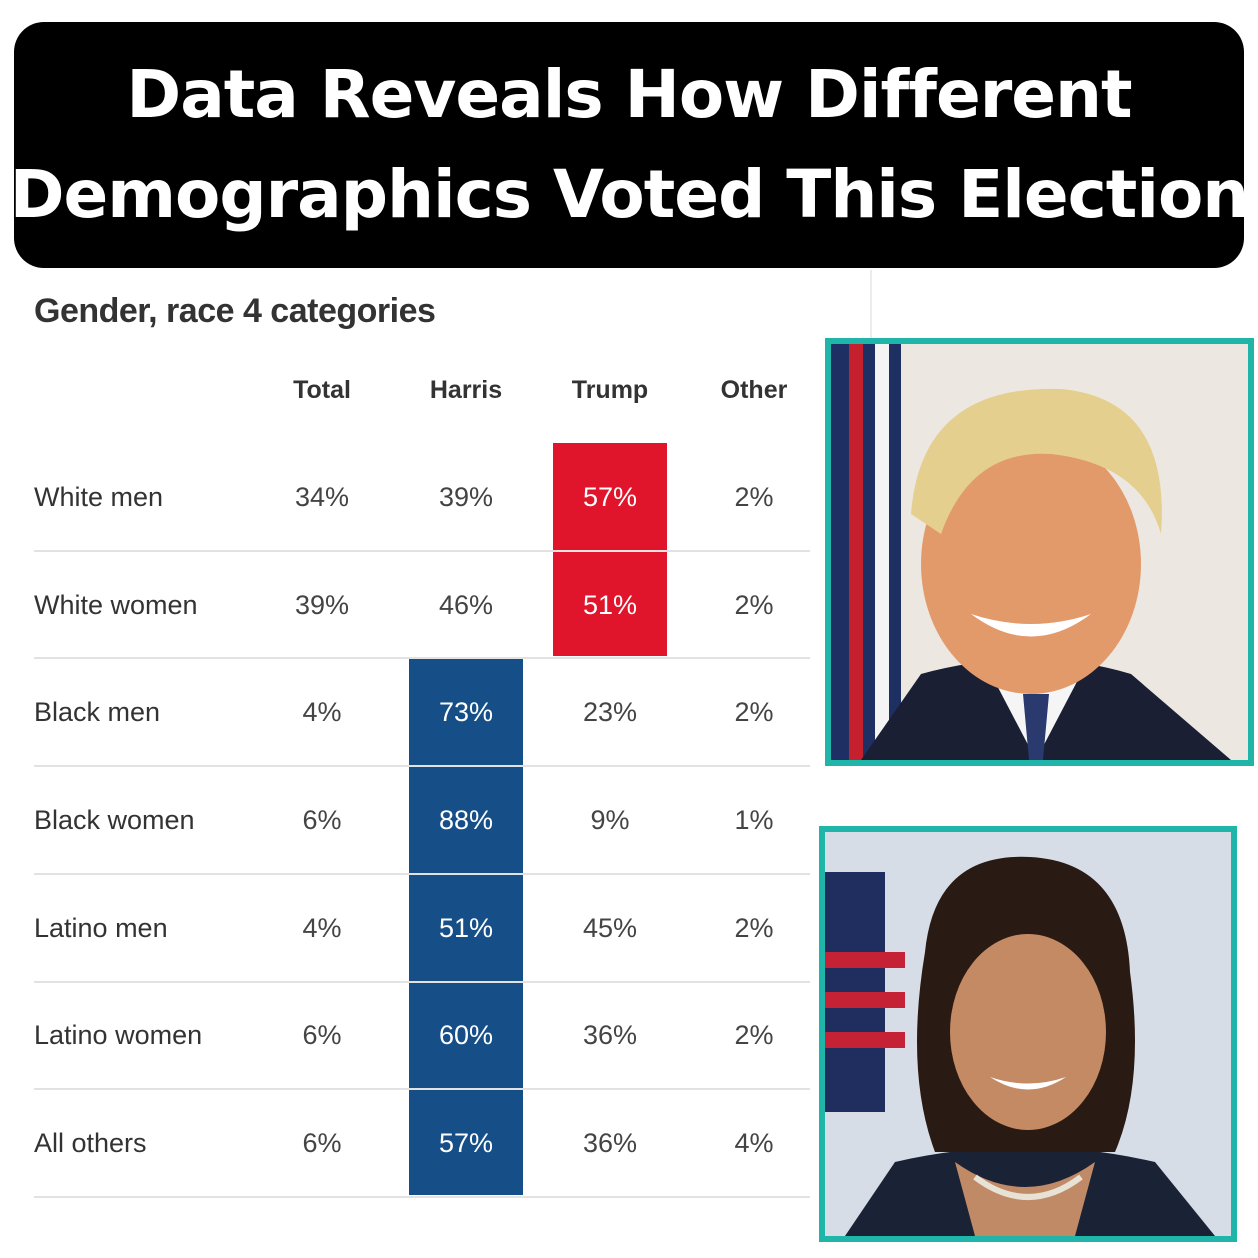  Describe the element at coordinates (610, 604) in the screenshot. I see `cell-trump: 51%` at that location.